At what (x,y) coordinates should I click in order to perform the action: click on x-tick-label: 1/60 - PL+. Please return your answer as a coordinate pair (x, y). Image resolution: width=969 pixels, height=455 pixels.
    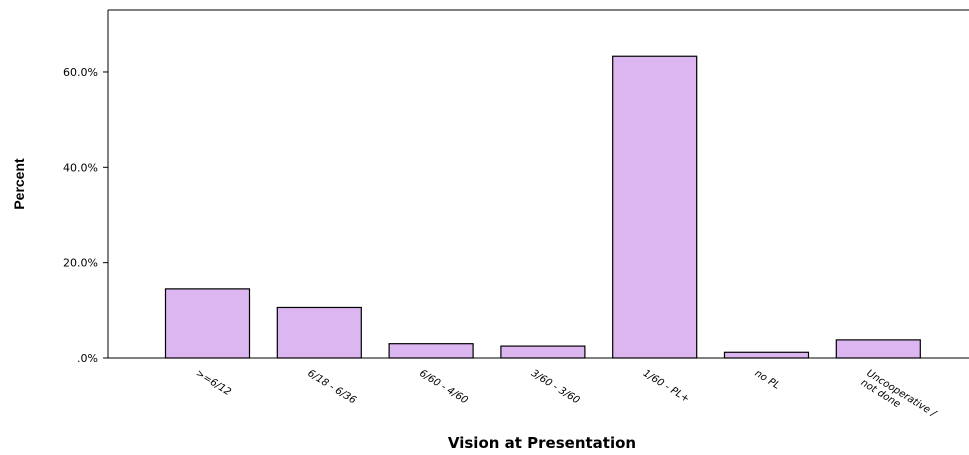
    Looking at the image, I should click on (666, 386).